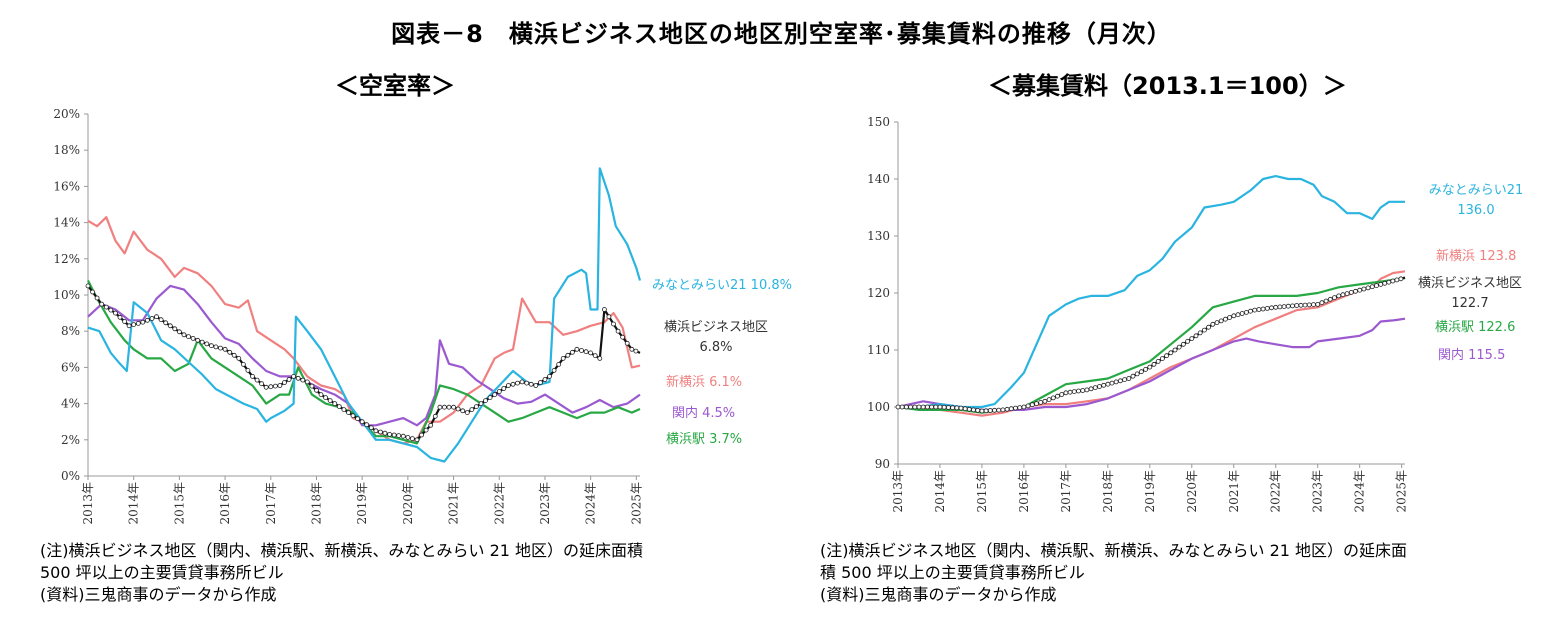 This screenshot has height=637, width=1563. What do you see at coordinates (722, 285) in the screenshot?
I see `series-label-minatomirai: みなとみらい21 10.8%` at bounding box center [722, 285].